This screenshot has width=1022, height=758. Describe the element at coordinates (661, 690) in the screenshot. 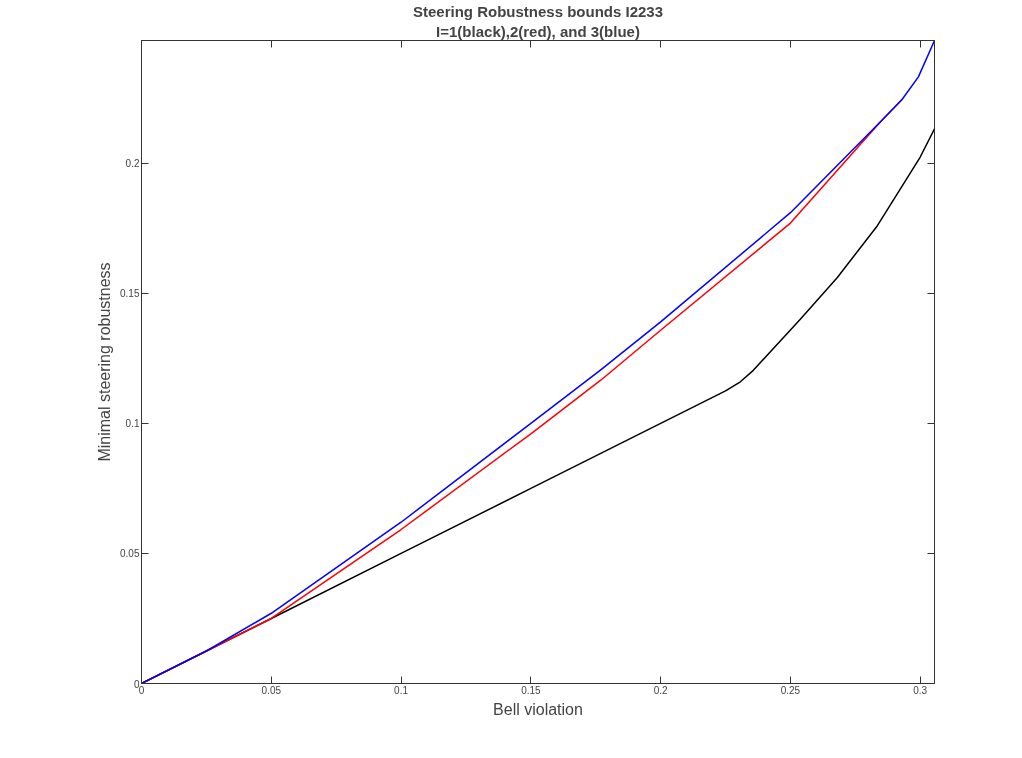

I see `x-tick-label: 0.2` at that location.